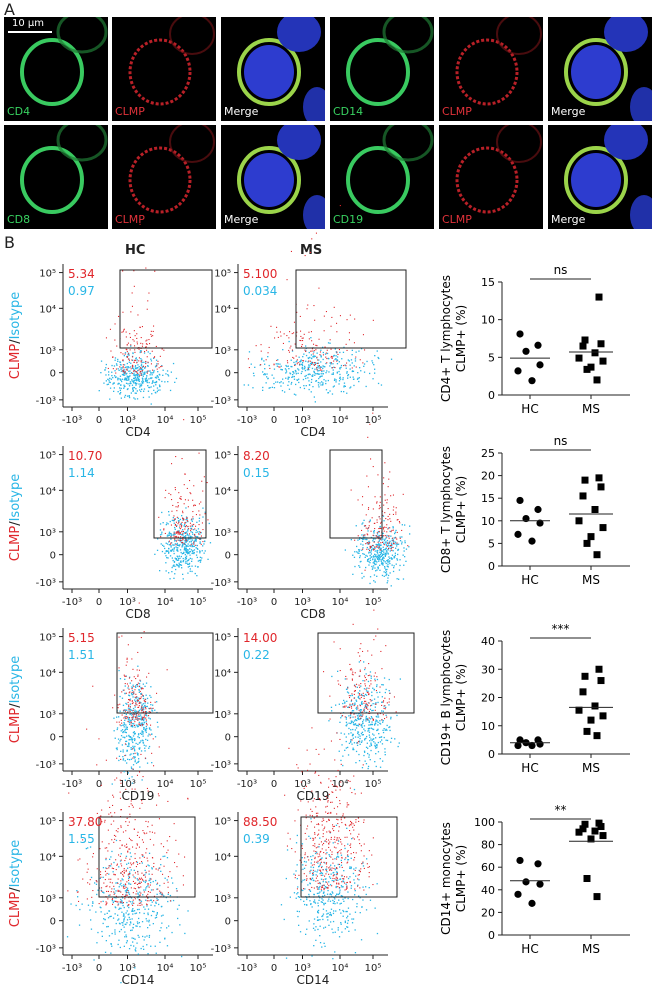 The image size is (656, 995). Describe the element at coordinates (52, 72) in the screenshot. I see `cell-membrane` at that location.